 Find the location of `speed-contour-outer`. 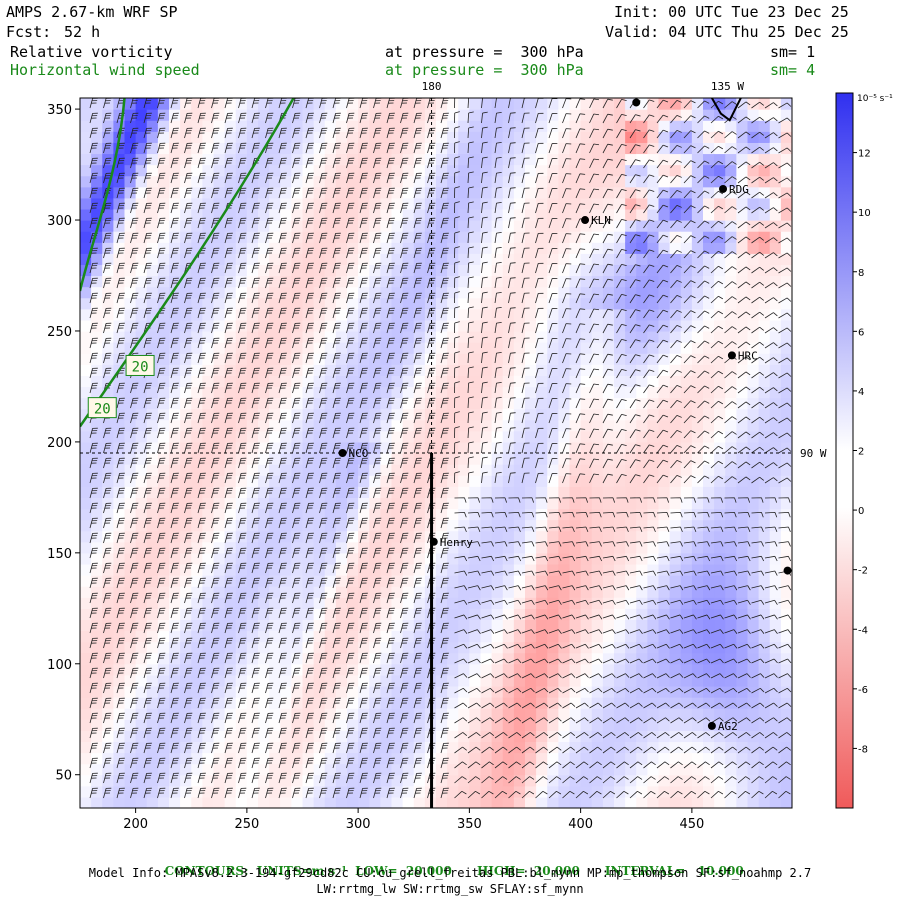

speed-contour-outer is located at coordinates (187, 263).